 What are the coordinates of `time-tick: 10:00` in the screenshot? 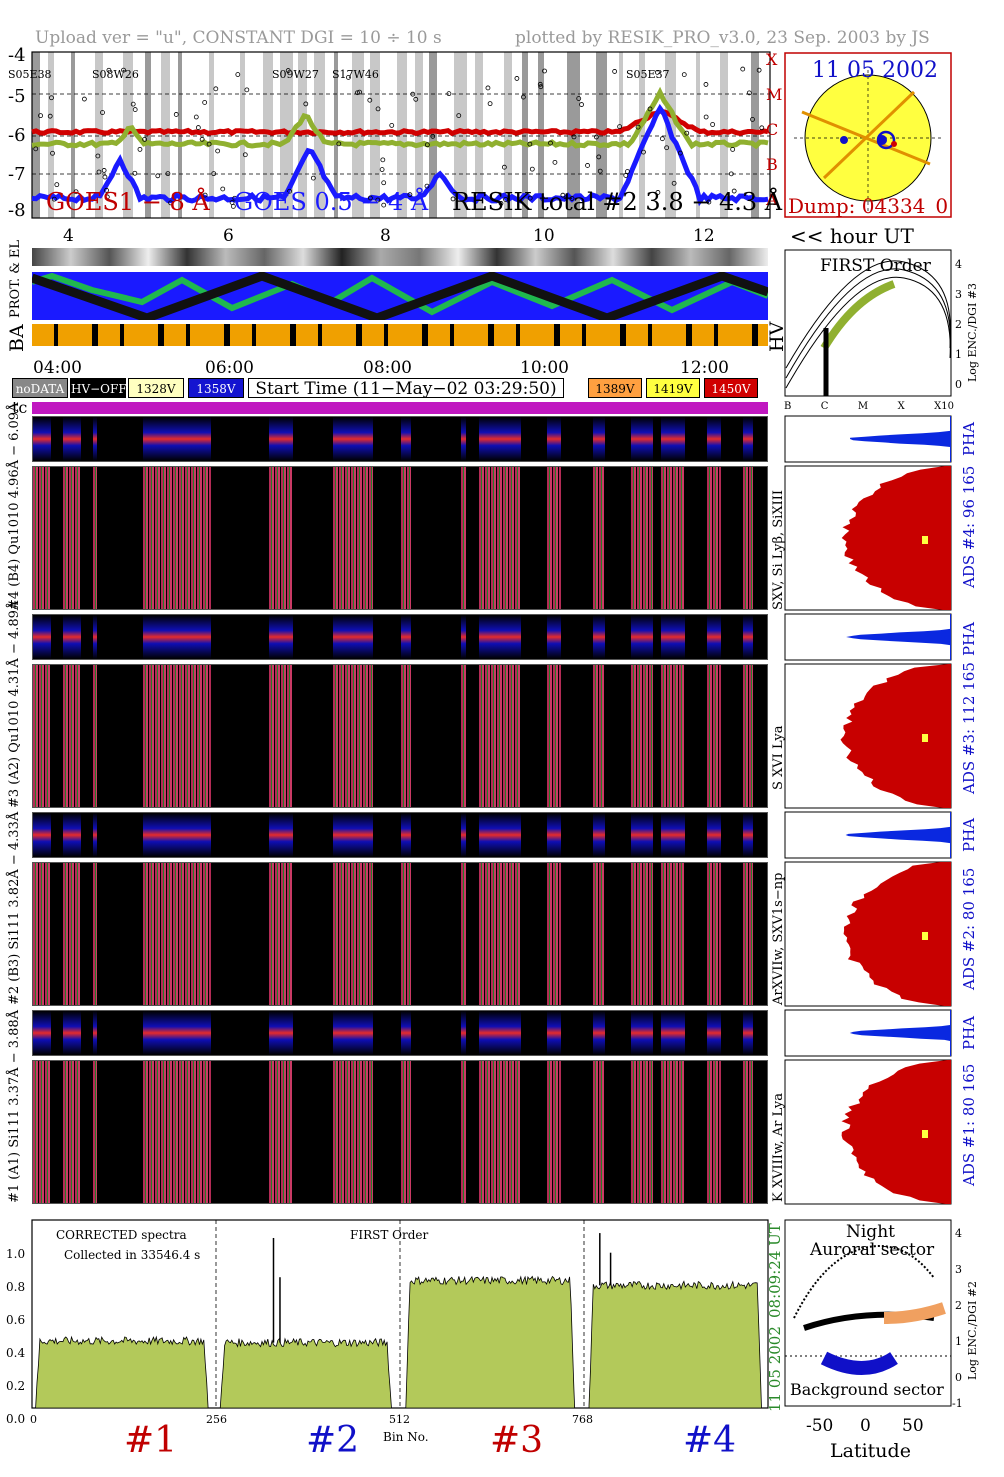 It's located at (544, 368).